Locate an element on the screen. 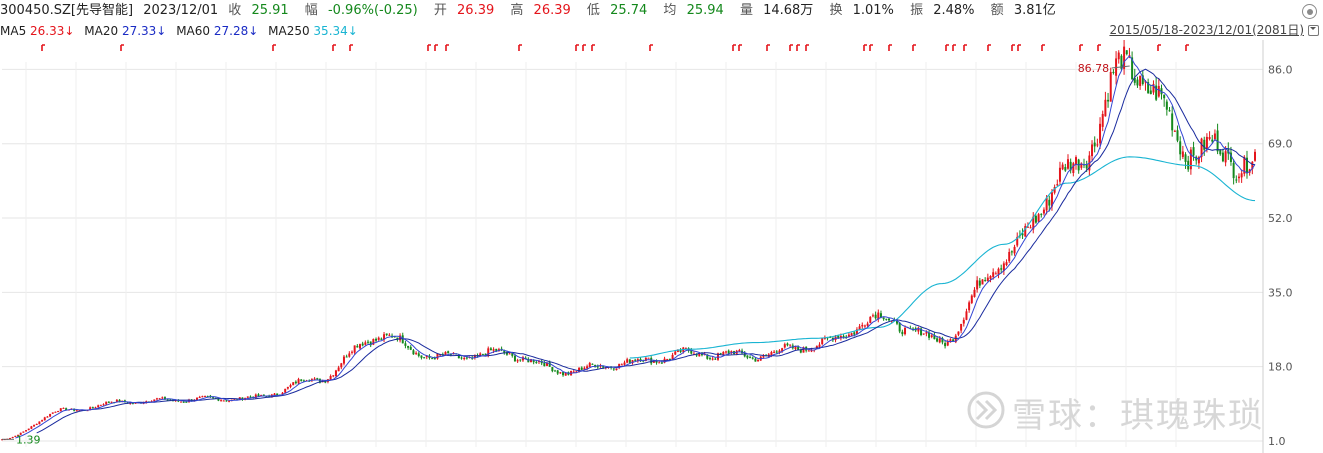  avg-field: 均 25.94 is located at coordinates (693, 10).